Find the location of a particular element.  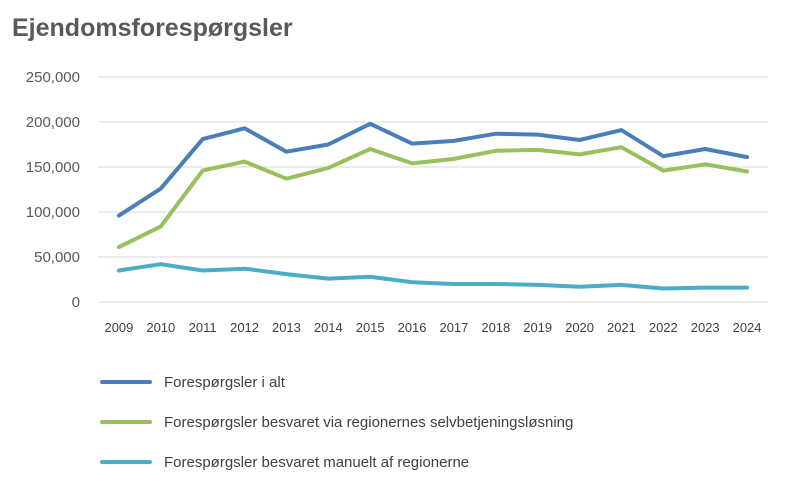

y-axis-tick-labels: 0 50,000 100,000 150,000 200,000 250,000 is located at coordinates (53, 190).